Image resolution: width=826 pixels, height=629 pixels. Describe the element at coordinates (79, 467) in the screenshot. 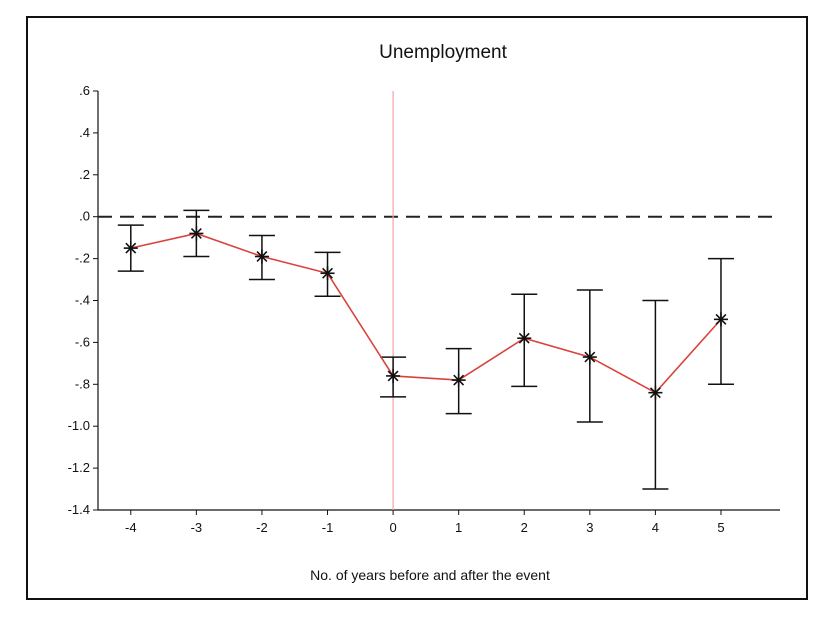

I see `y-tick-label: -1.2` at that location.